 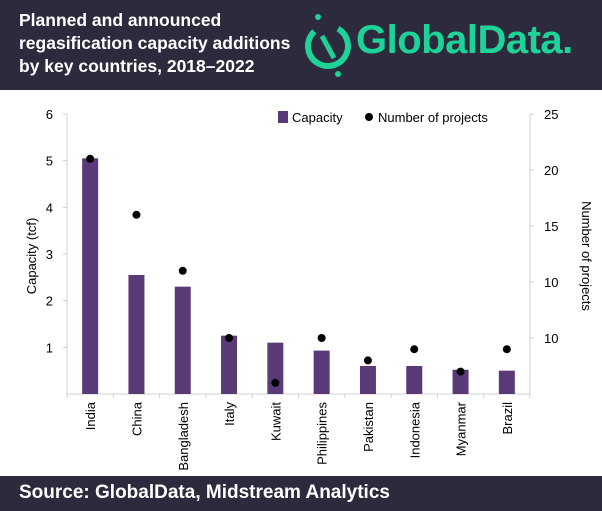 I want to click on y-tick-label: 4, so click(x=49, y=207).